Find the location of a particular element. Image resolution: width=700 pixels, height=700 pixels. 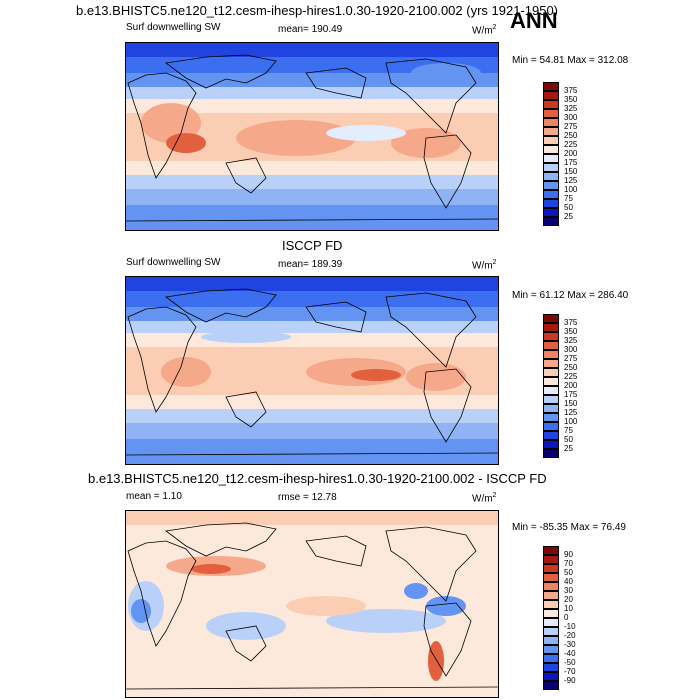

panel3-cbar-label: -30 is located at coordinates (570, 644).